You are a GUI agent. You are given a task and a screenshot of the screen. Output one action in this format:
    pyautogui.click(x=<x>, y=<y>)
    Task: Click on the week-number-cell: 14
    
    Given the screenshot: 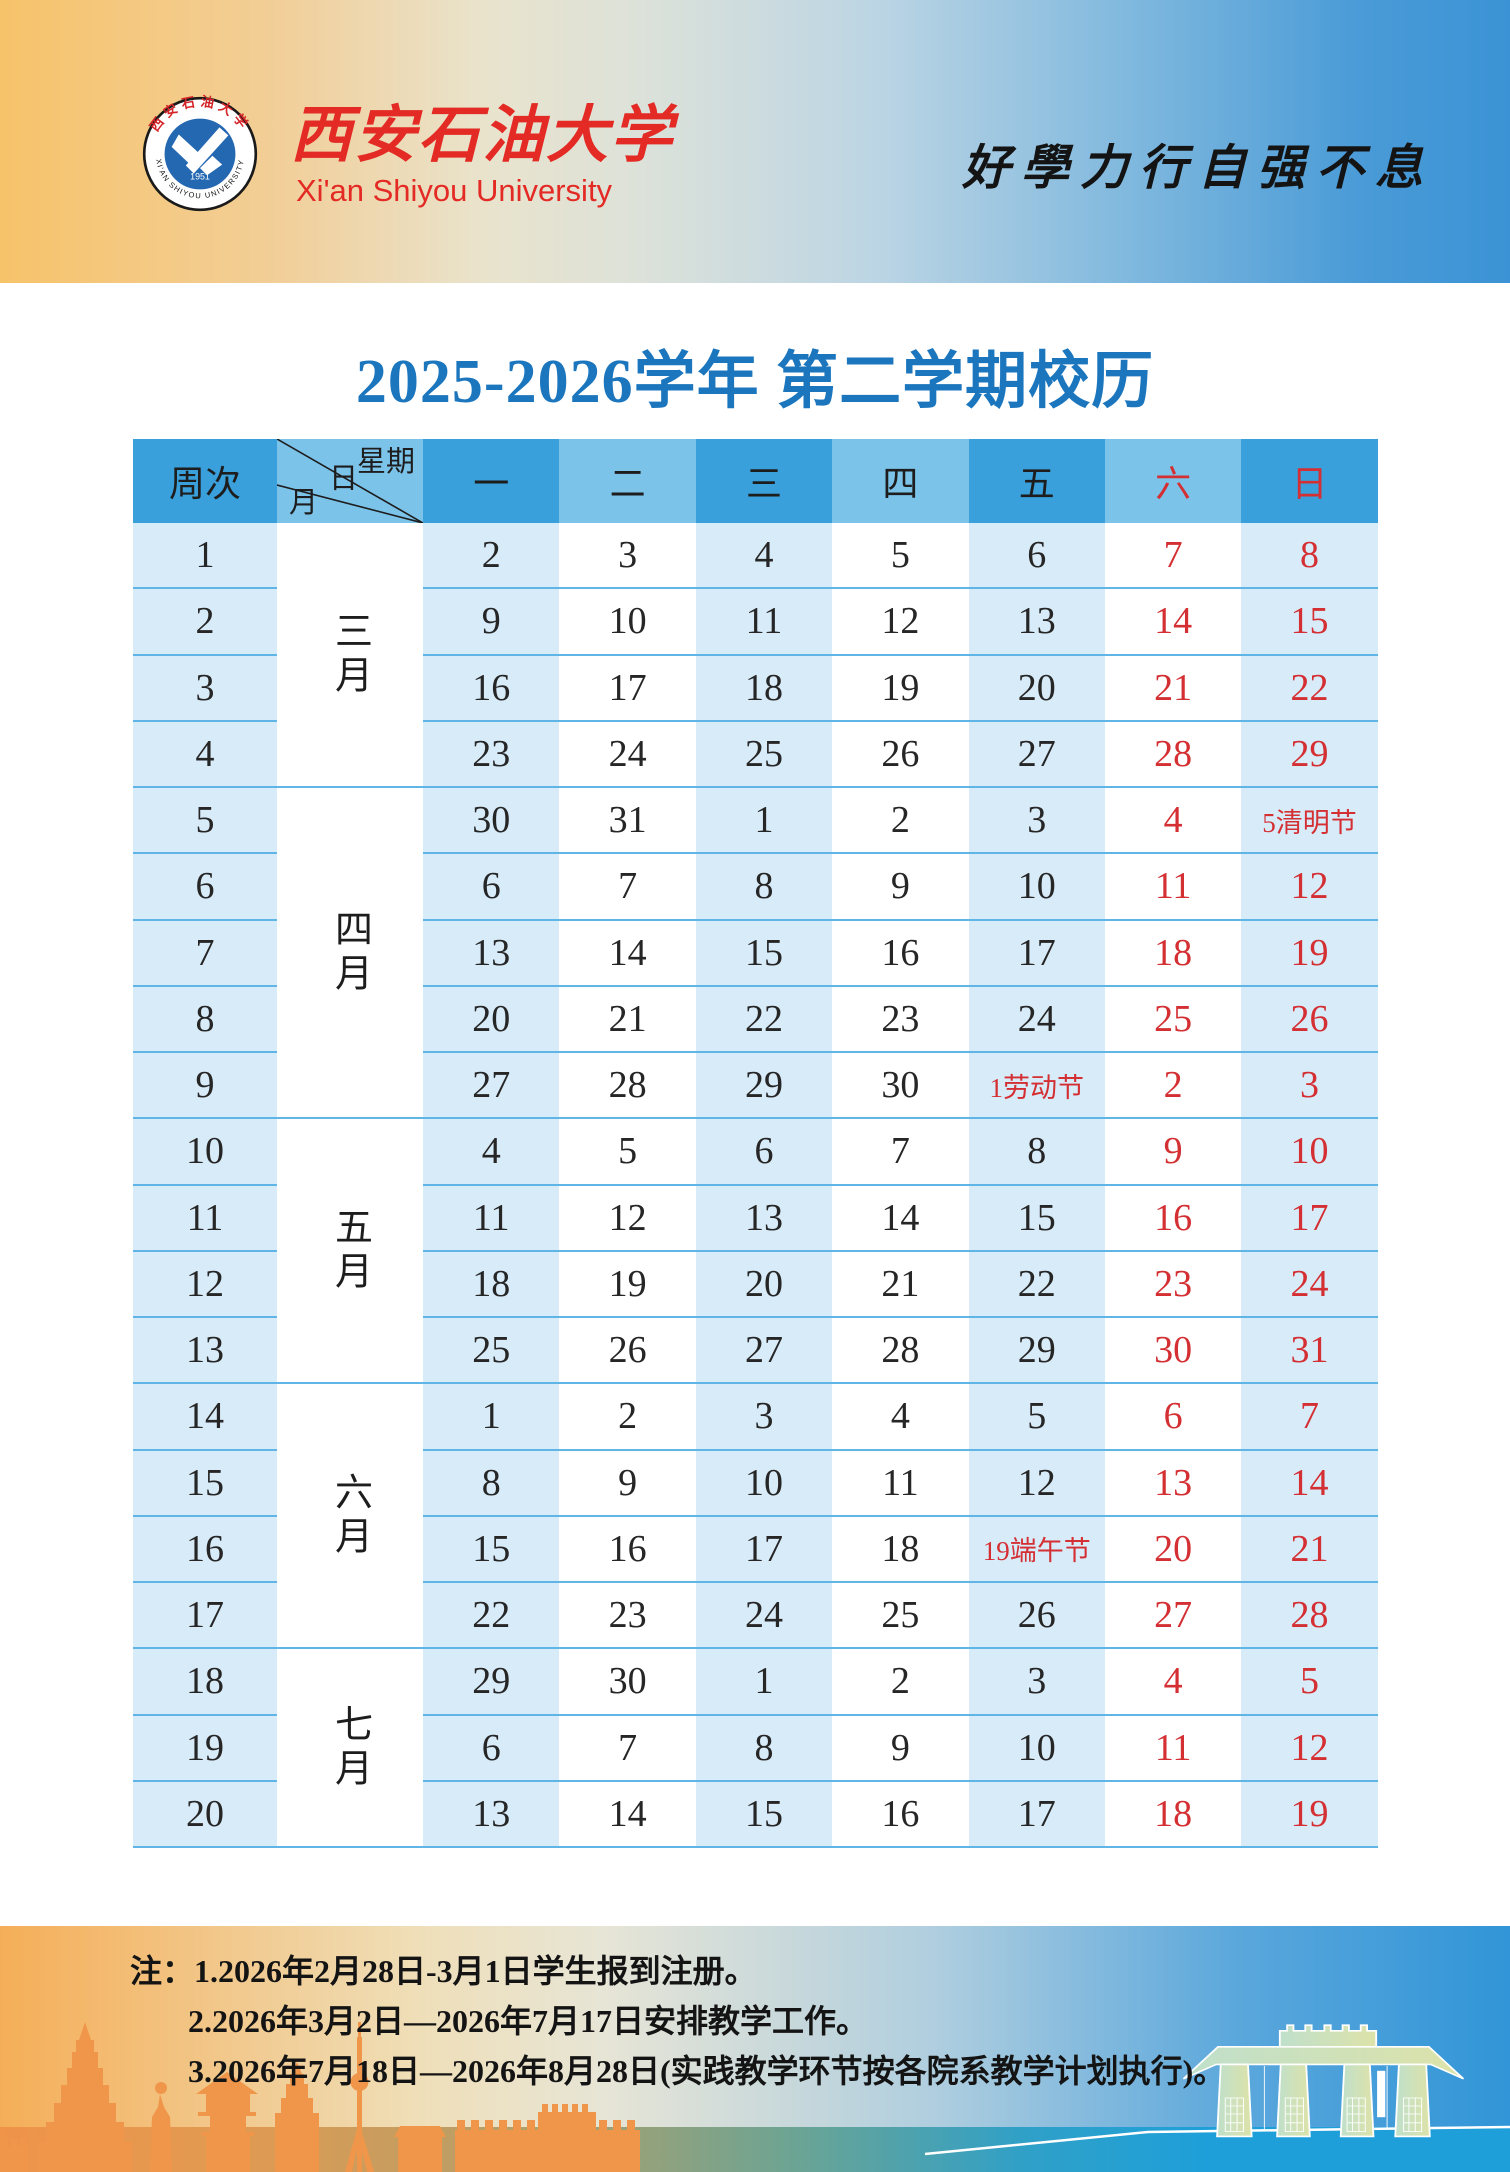 What is the action you would take?
    pyautogui.click(x=205, y=1417)
    